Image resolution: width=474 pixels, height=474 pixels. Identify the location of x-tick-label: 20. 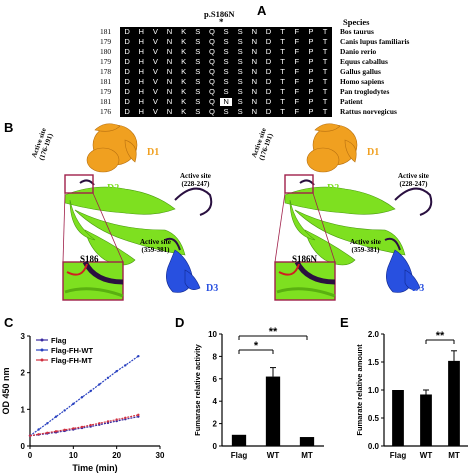
(116, 455).